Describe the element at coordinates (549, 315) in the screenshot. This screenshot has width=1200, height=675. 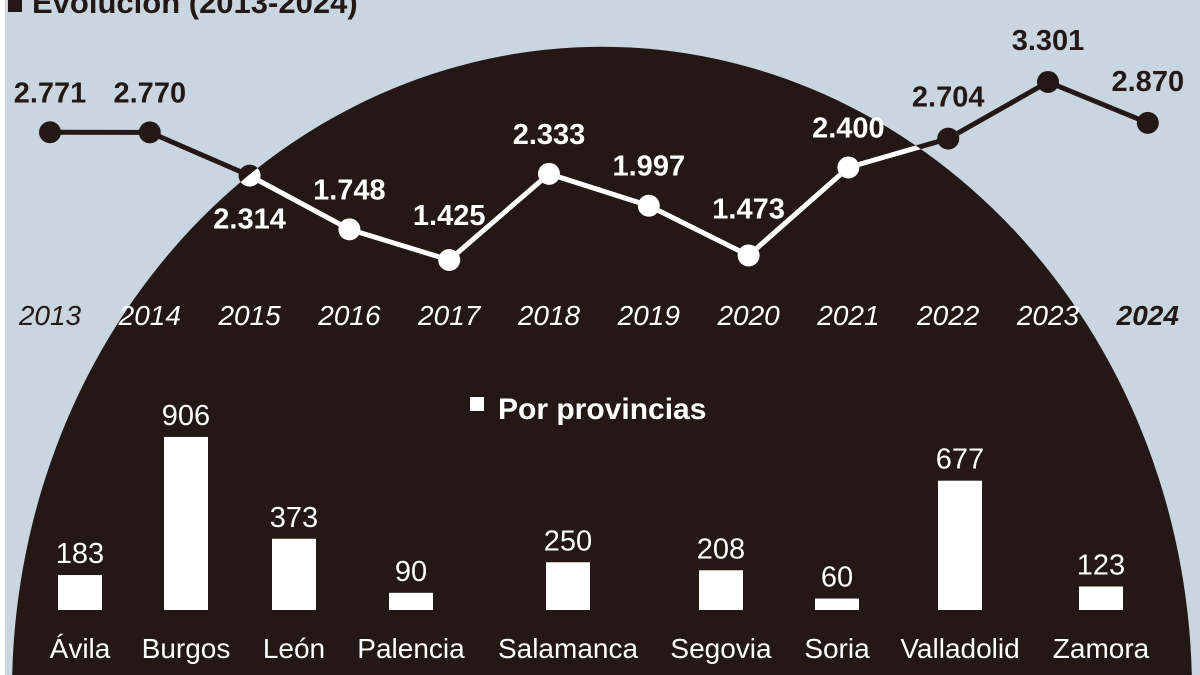
I see `x-tick-label: 2018` at that location.